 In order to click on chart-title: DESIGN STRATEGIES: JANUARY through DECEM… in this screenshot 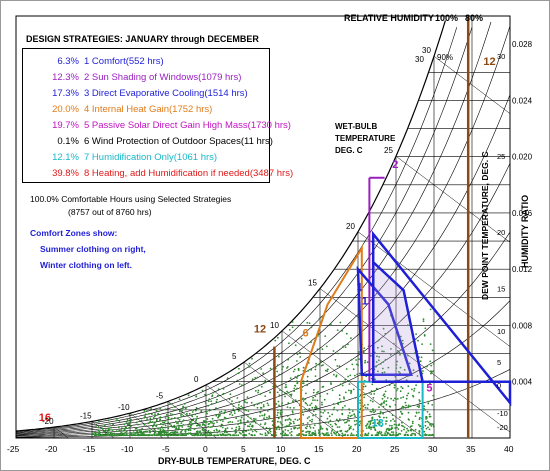, I will do `click(142, 39)`.